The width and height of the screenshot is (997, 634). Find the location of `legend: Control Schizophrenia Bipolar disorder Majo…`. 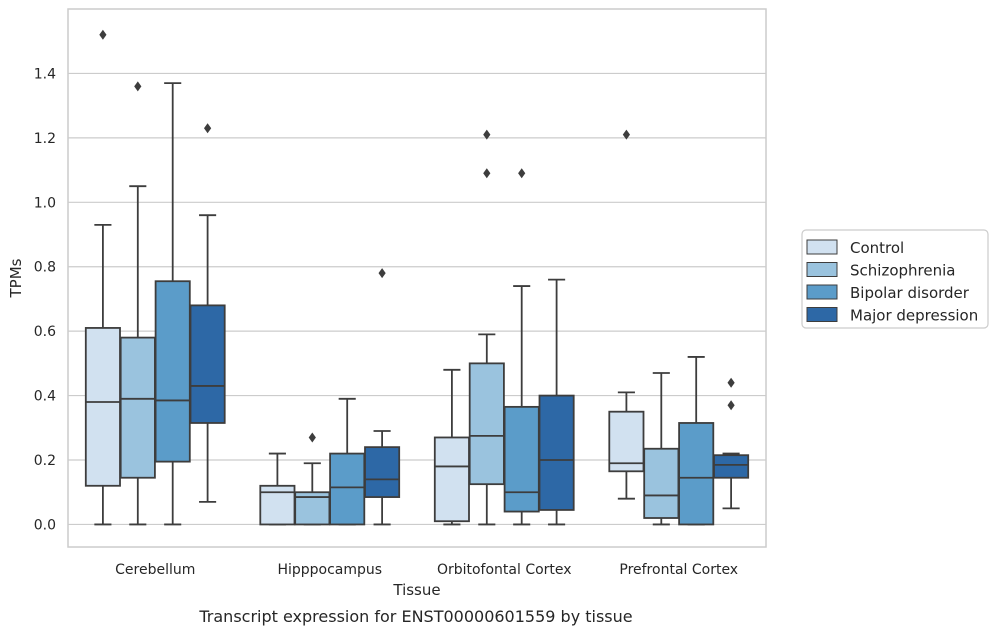

legend: Control Schizophrenia Bipolar disorder Majo… is located at coordinates (895, 279).